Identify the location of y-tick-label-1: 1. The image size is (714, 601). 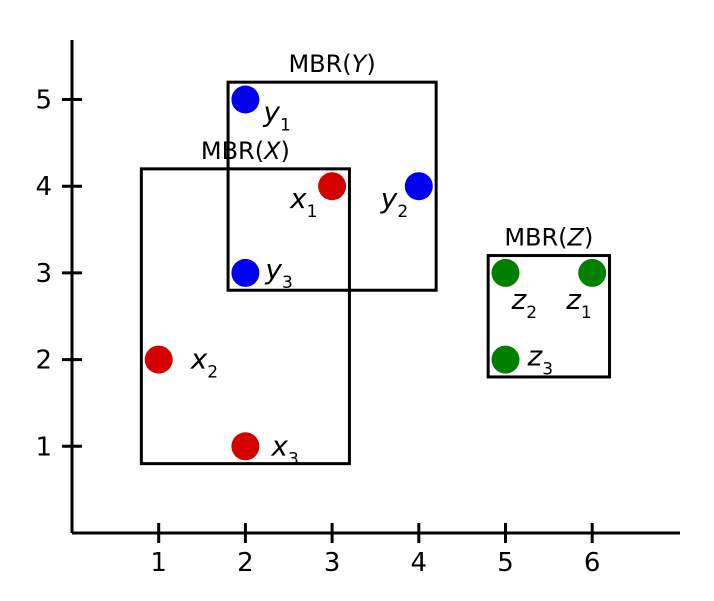
(43, 447).